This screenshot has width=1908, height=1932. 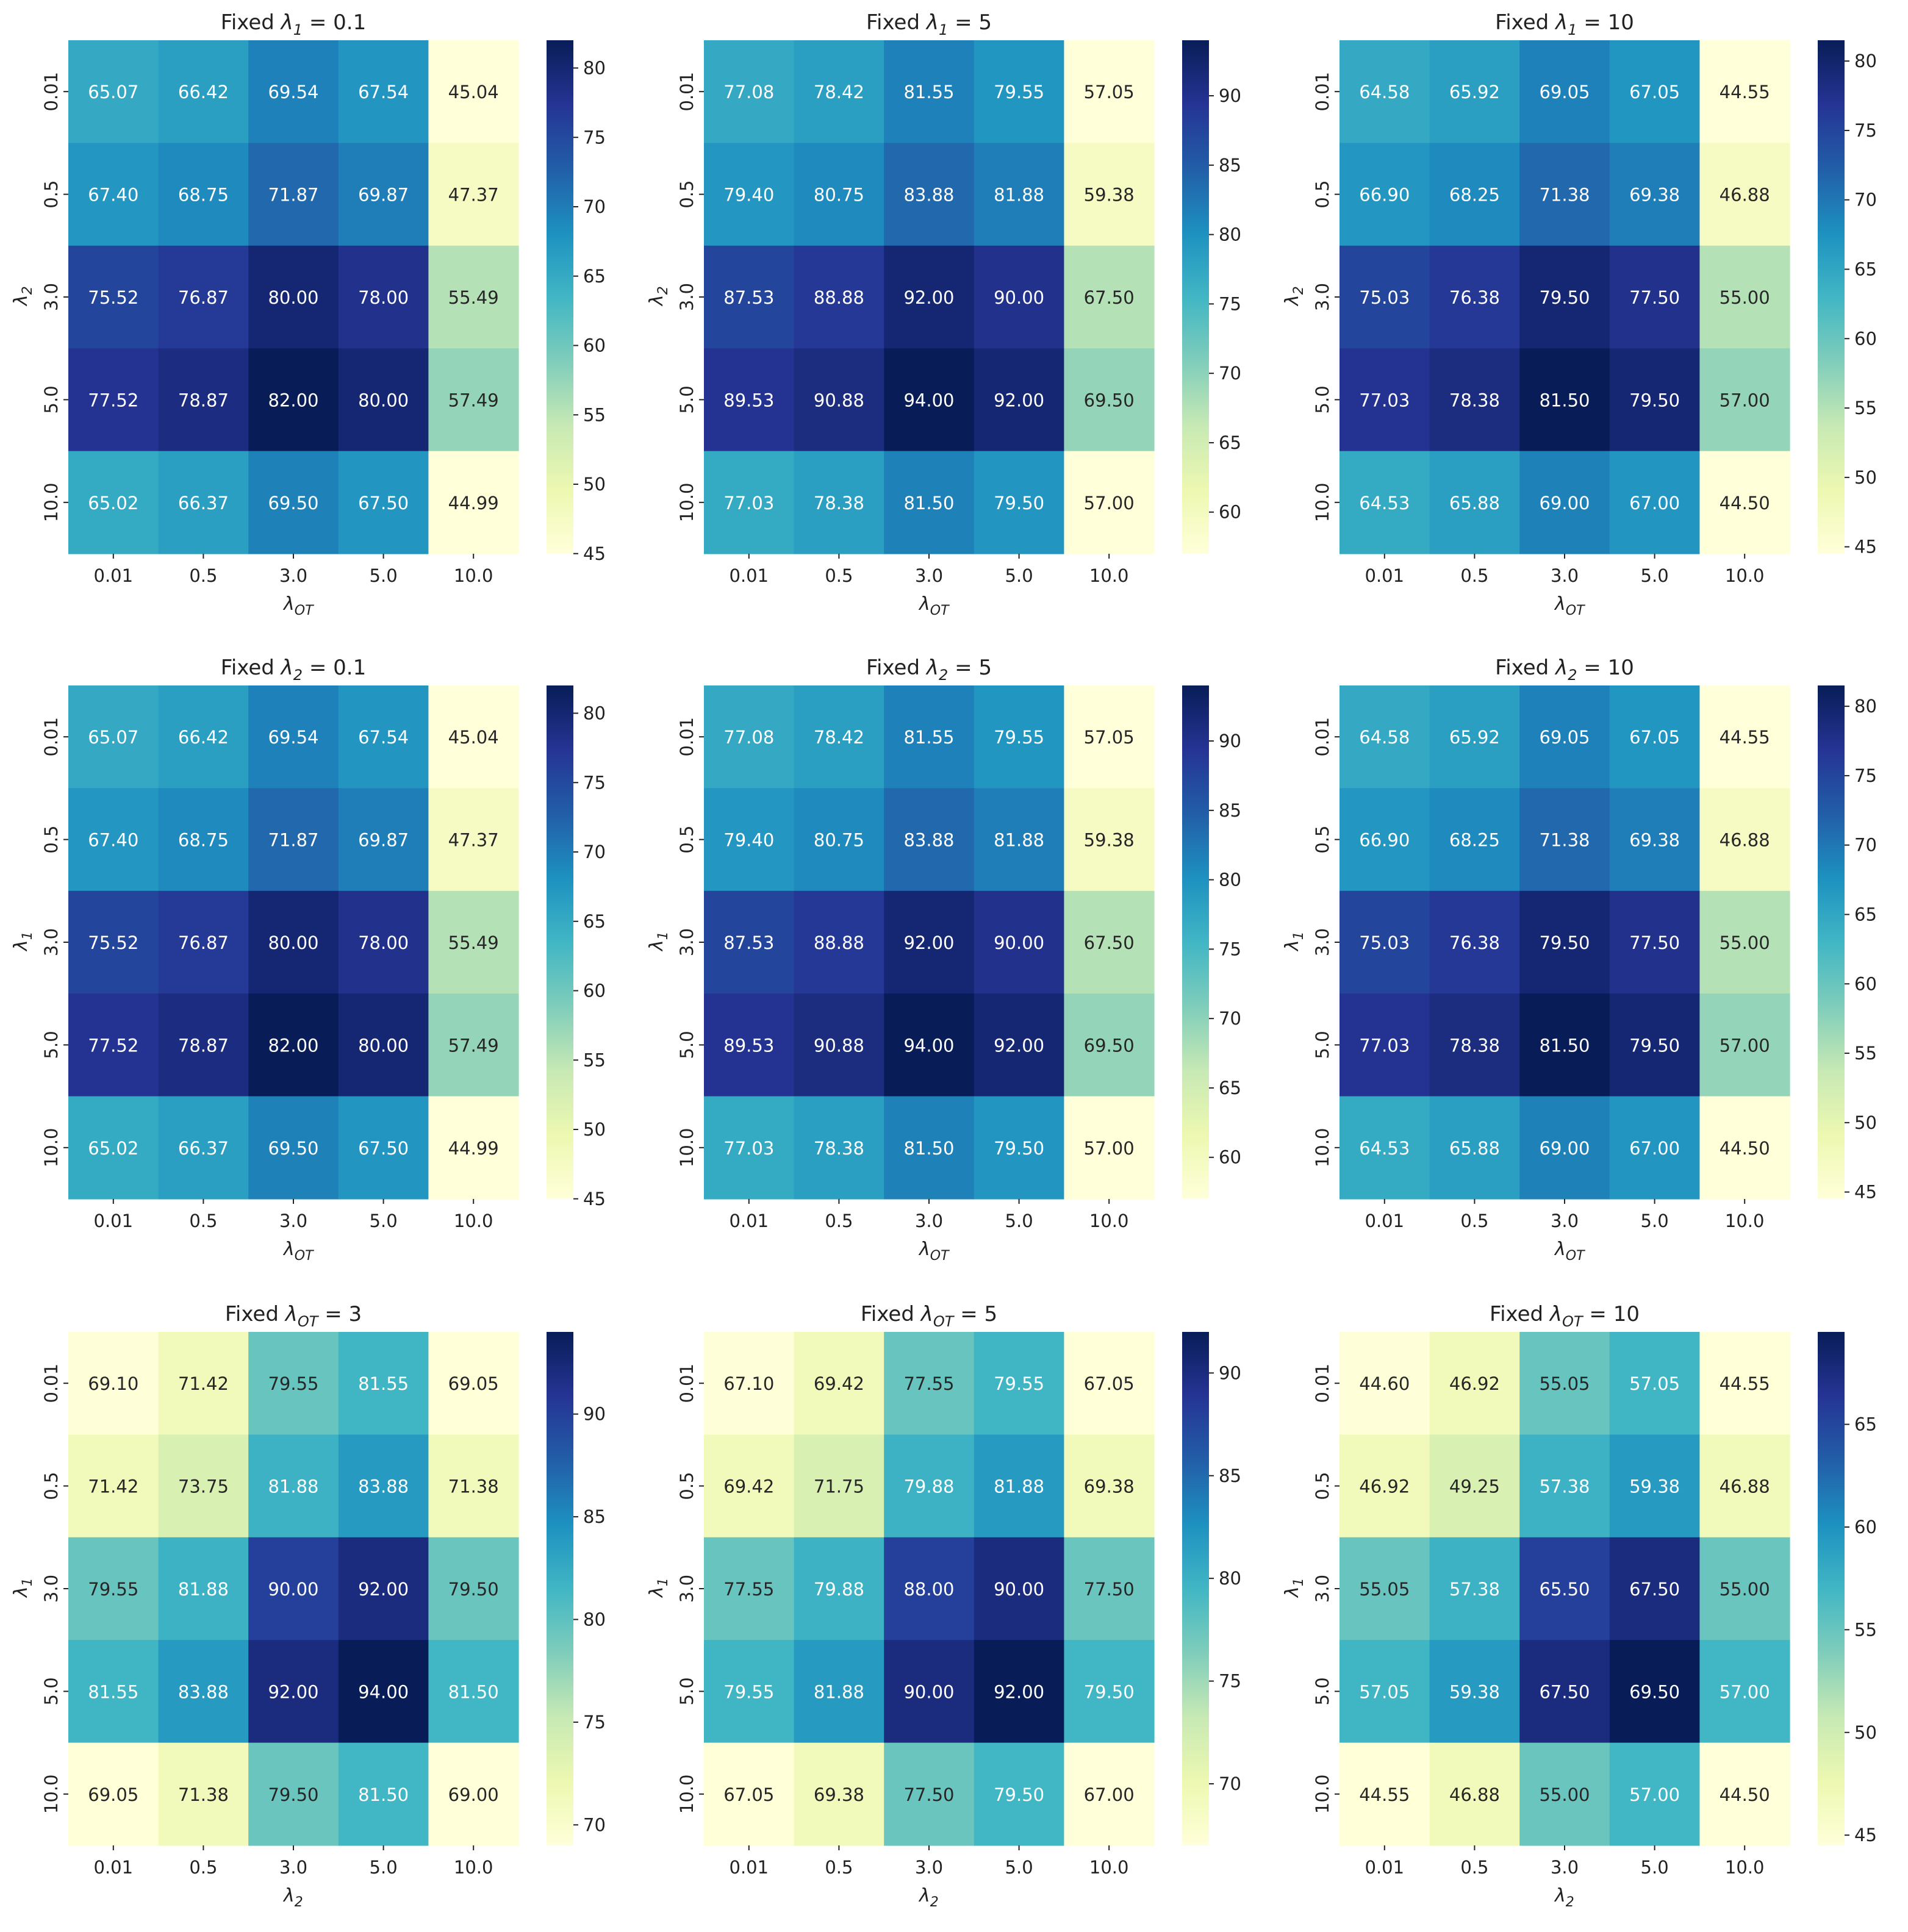 What do you see at coordinates (1474, 195) in the screenshot?
I see `cell-value-label: 68.25` at bounding box center [1474, 195].